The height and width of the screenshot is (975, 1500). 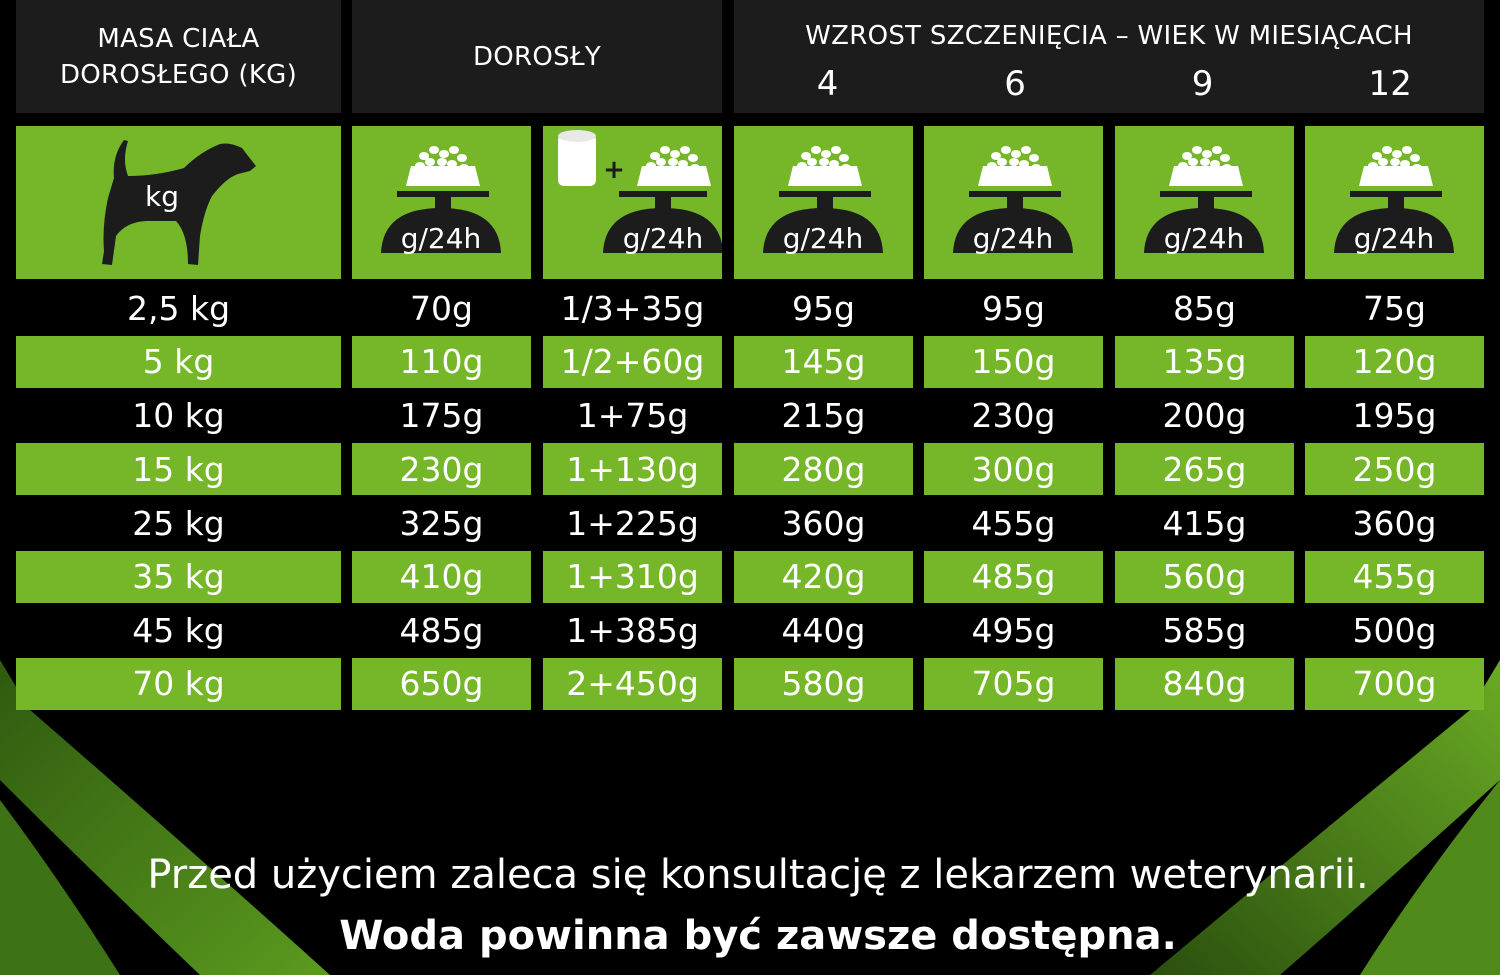 What do you see at coordinates (441, 361) in the screenshot?
I see `cell-adult: 110g` at bounding box center [441, 361].